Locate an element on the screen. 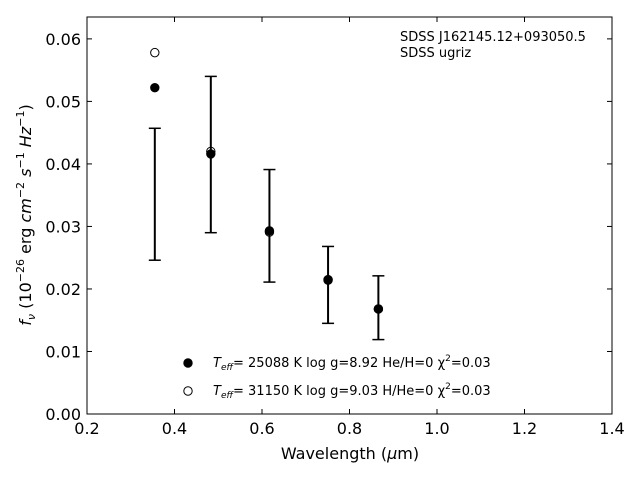  legend-entry-2-sup: 2 is located at coordinates (448, 387).